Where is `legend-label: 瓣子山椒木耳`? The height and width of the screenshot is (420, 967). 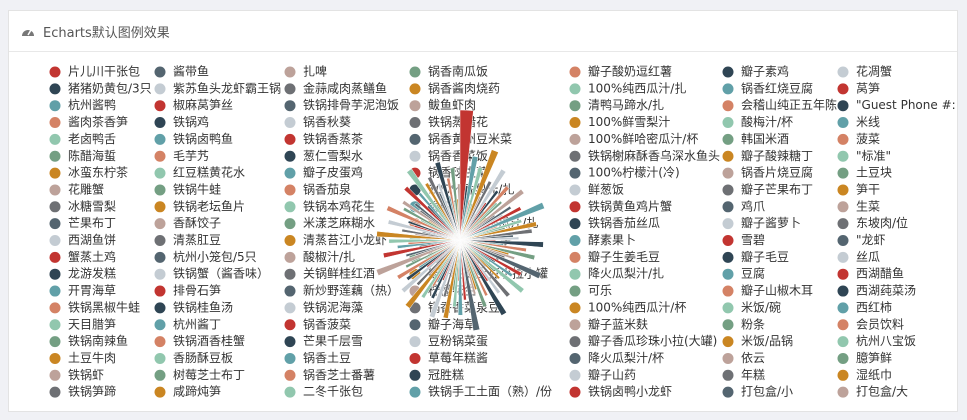
legend-label: 瓣子山椒木耳 is located at coordinates (777, 291).